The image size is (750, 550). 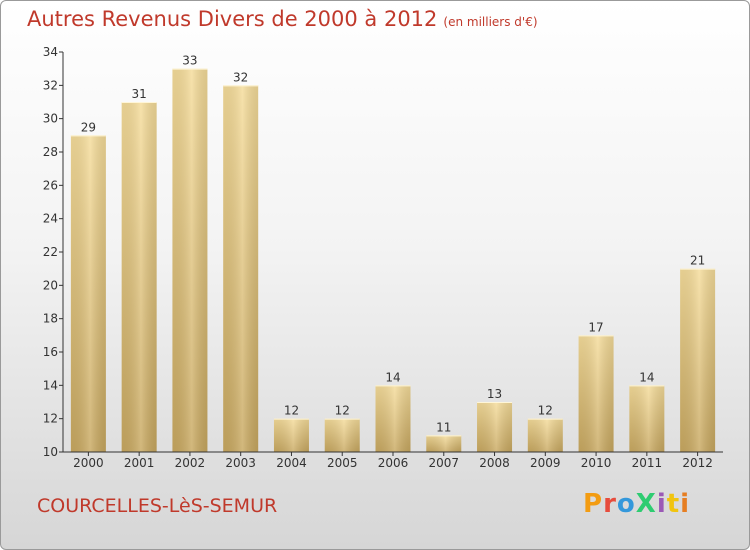 What do you see at coordinates (494, 463) in the screenshot?
I see `x-tick-label: 2008` at bounding box center [494, 463].